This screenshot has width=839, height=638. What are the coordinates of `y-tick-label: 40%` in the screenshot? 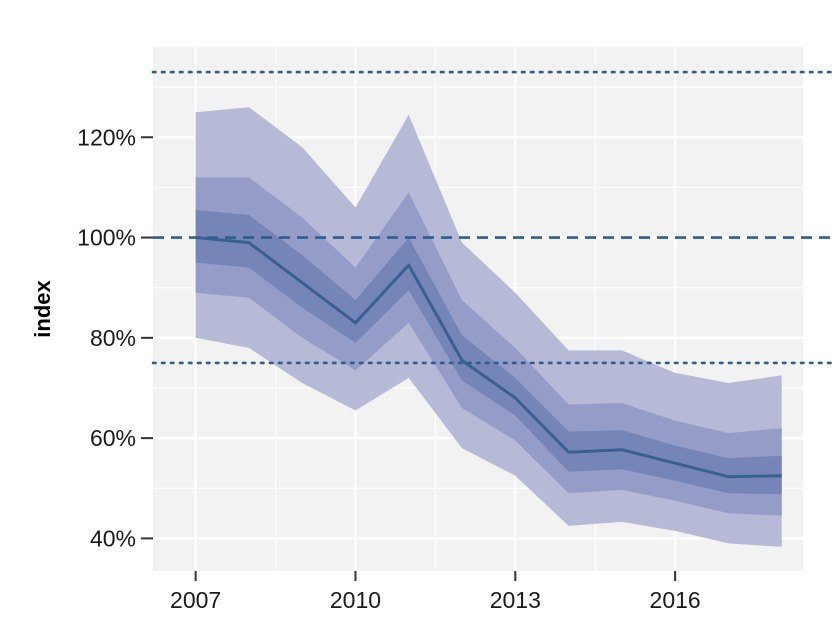 It's located at (113, 538).